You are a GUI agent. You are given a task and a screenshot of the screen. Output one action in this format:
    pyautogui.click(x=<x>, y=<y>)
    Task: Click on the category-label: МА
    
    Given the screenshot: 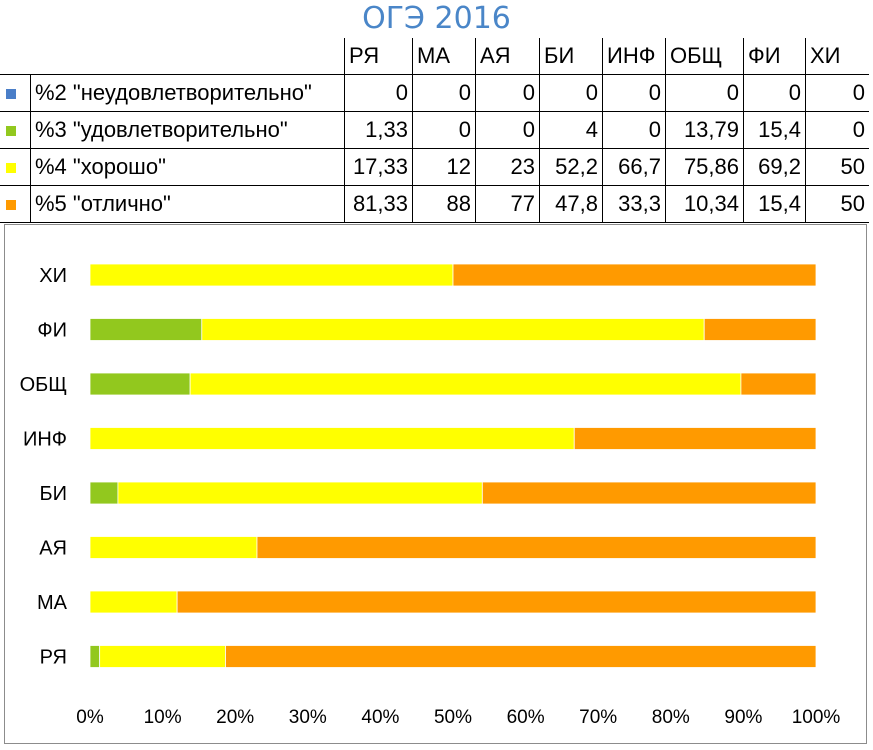 What is the action you would take?
    pyautogui.click(x=52, y=603)
    